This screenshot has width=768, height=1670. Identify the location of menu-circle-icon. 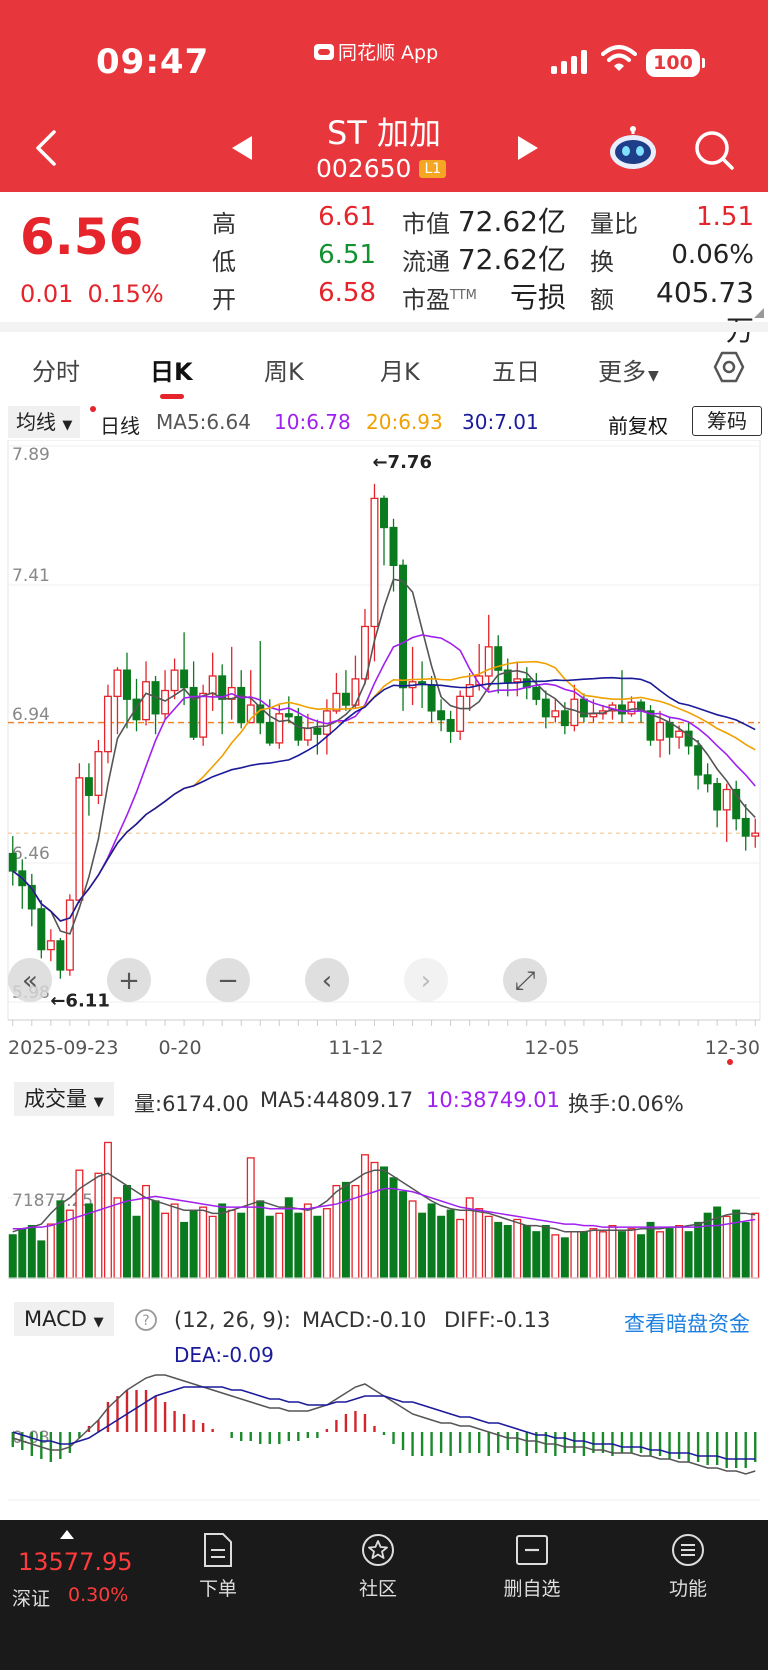
(688, 1550).